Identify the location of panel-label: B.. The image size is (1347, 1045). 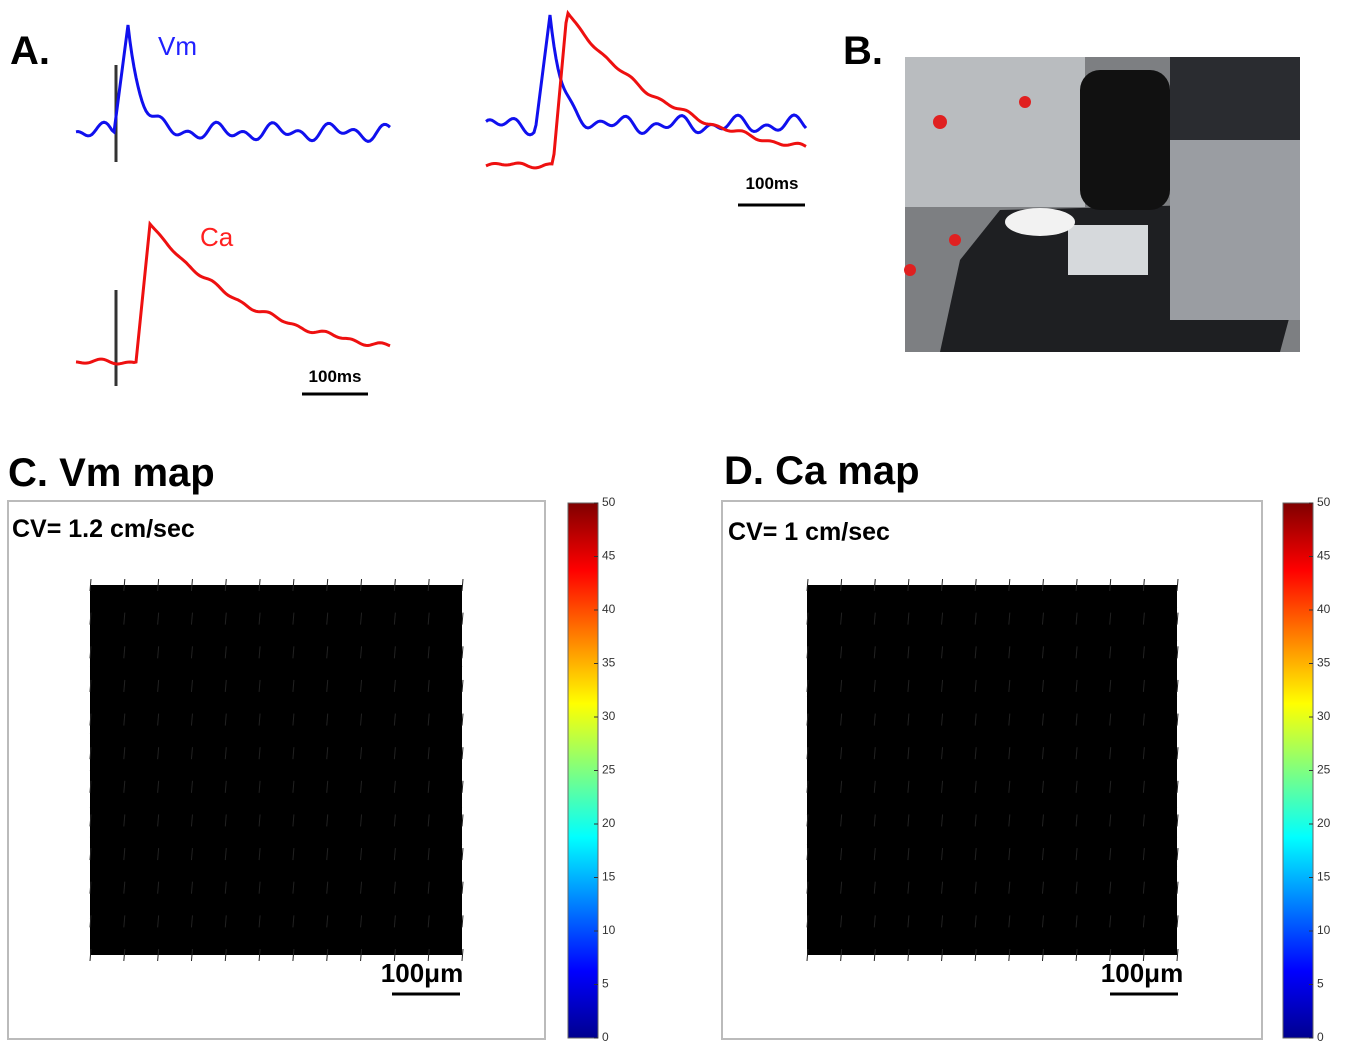
(863, 51).